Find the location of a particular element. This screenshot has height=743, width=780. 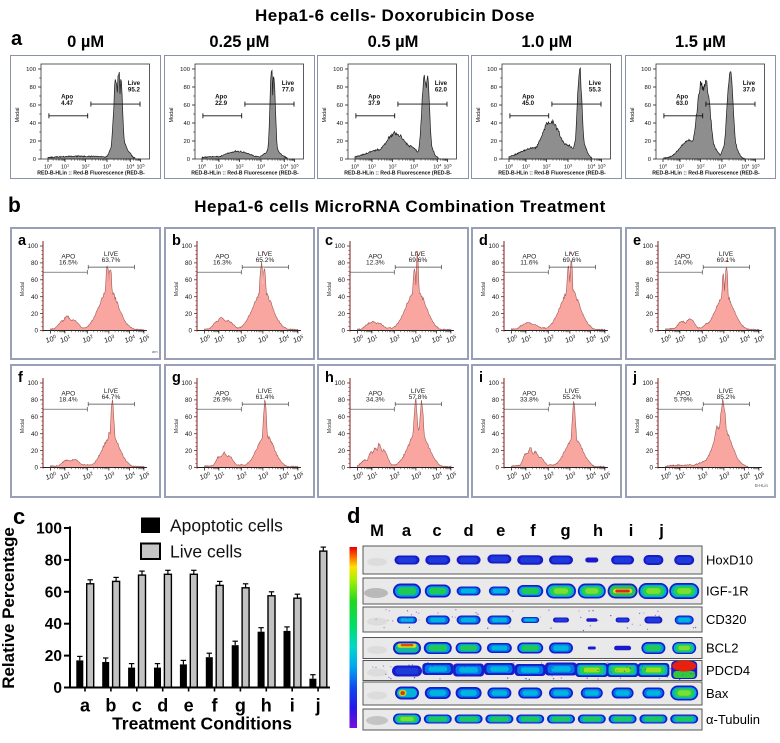

svg-text: 77.0 is located at coordinates (288, 90).